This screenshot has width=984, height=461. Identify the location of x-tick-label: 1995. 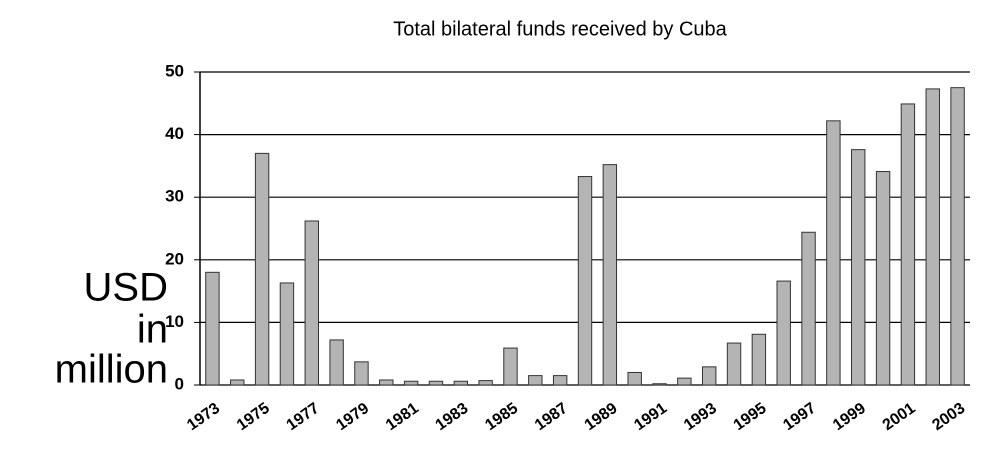
(750, 417).